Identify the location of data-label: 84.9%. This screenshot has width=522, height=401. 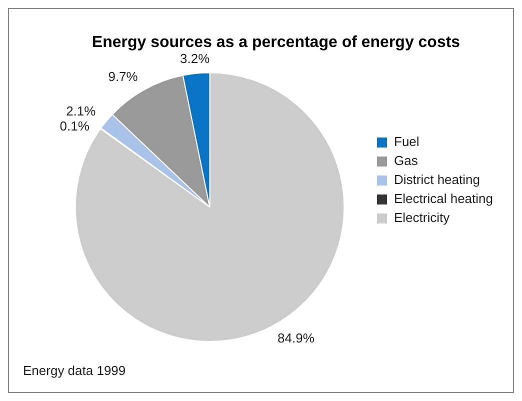
(296, 338).